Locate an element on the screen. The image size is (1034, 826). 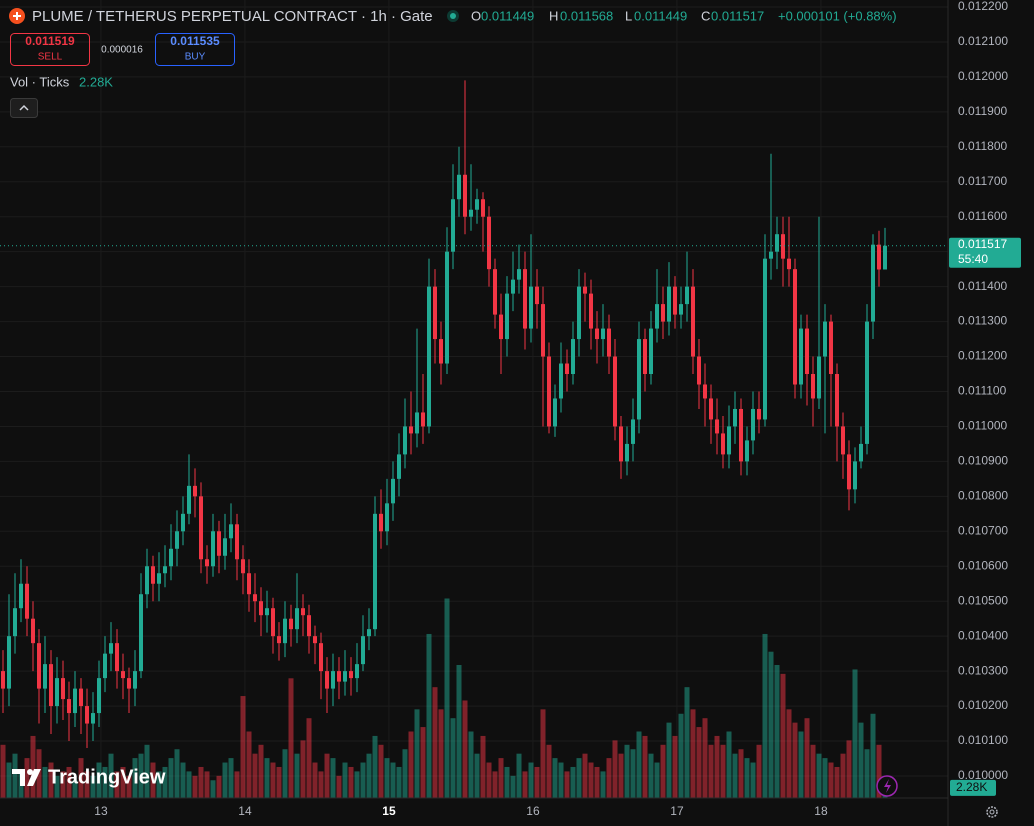
sell-button: 0.011519 SELL is located at coordinates (50, 49).